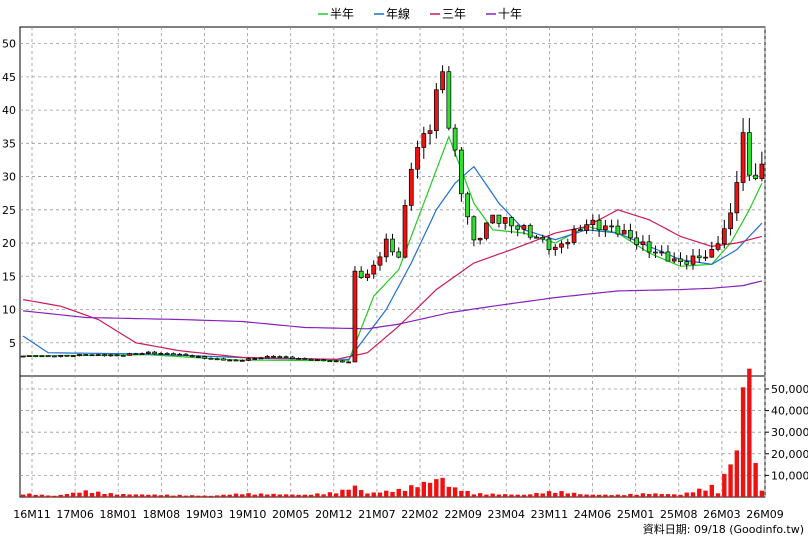 This screenshot has height=540, width=808. What do you see at coordinates (679, 514) in the screenshot?
I see `x-tick-label: 25M08` at bounding box center [679, 514].